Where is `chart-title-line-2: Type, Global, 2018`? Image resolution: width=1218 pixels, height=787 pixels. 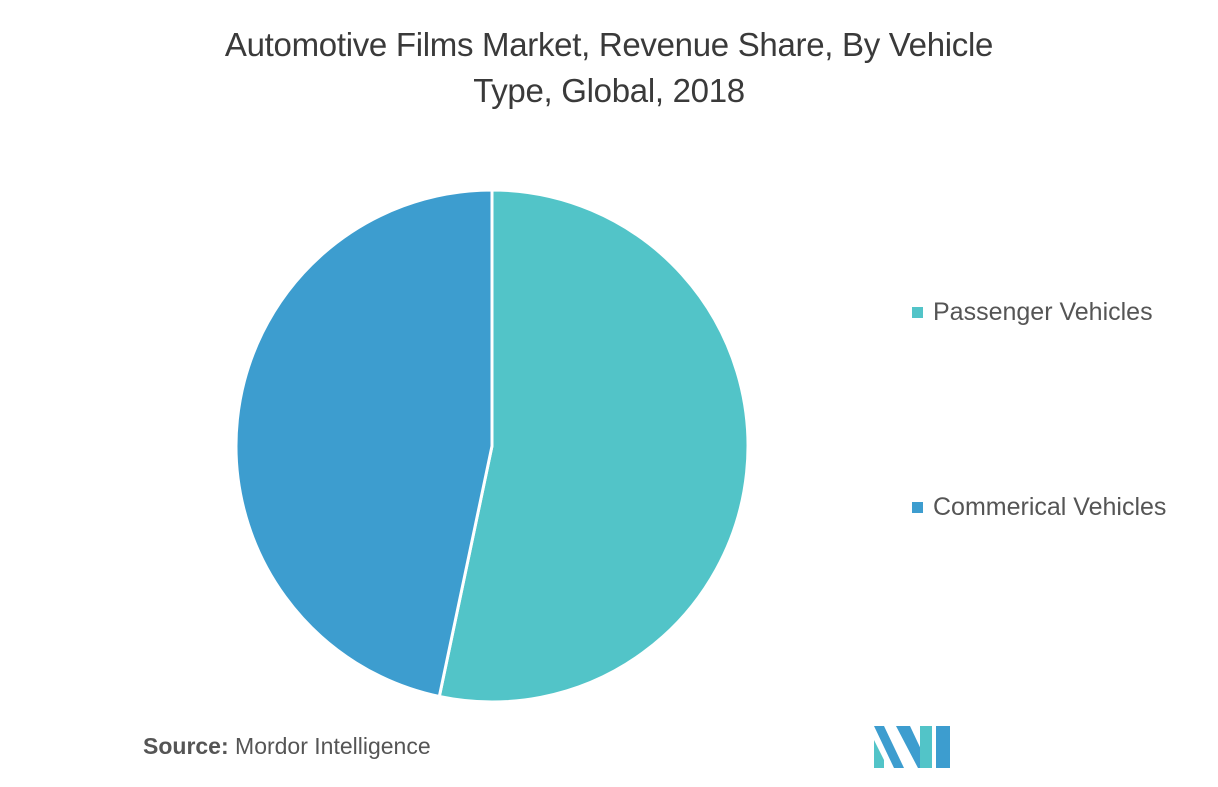 chart-title-line-2: Type, Global, 2018 is located at coordinates (609, 90).